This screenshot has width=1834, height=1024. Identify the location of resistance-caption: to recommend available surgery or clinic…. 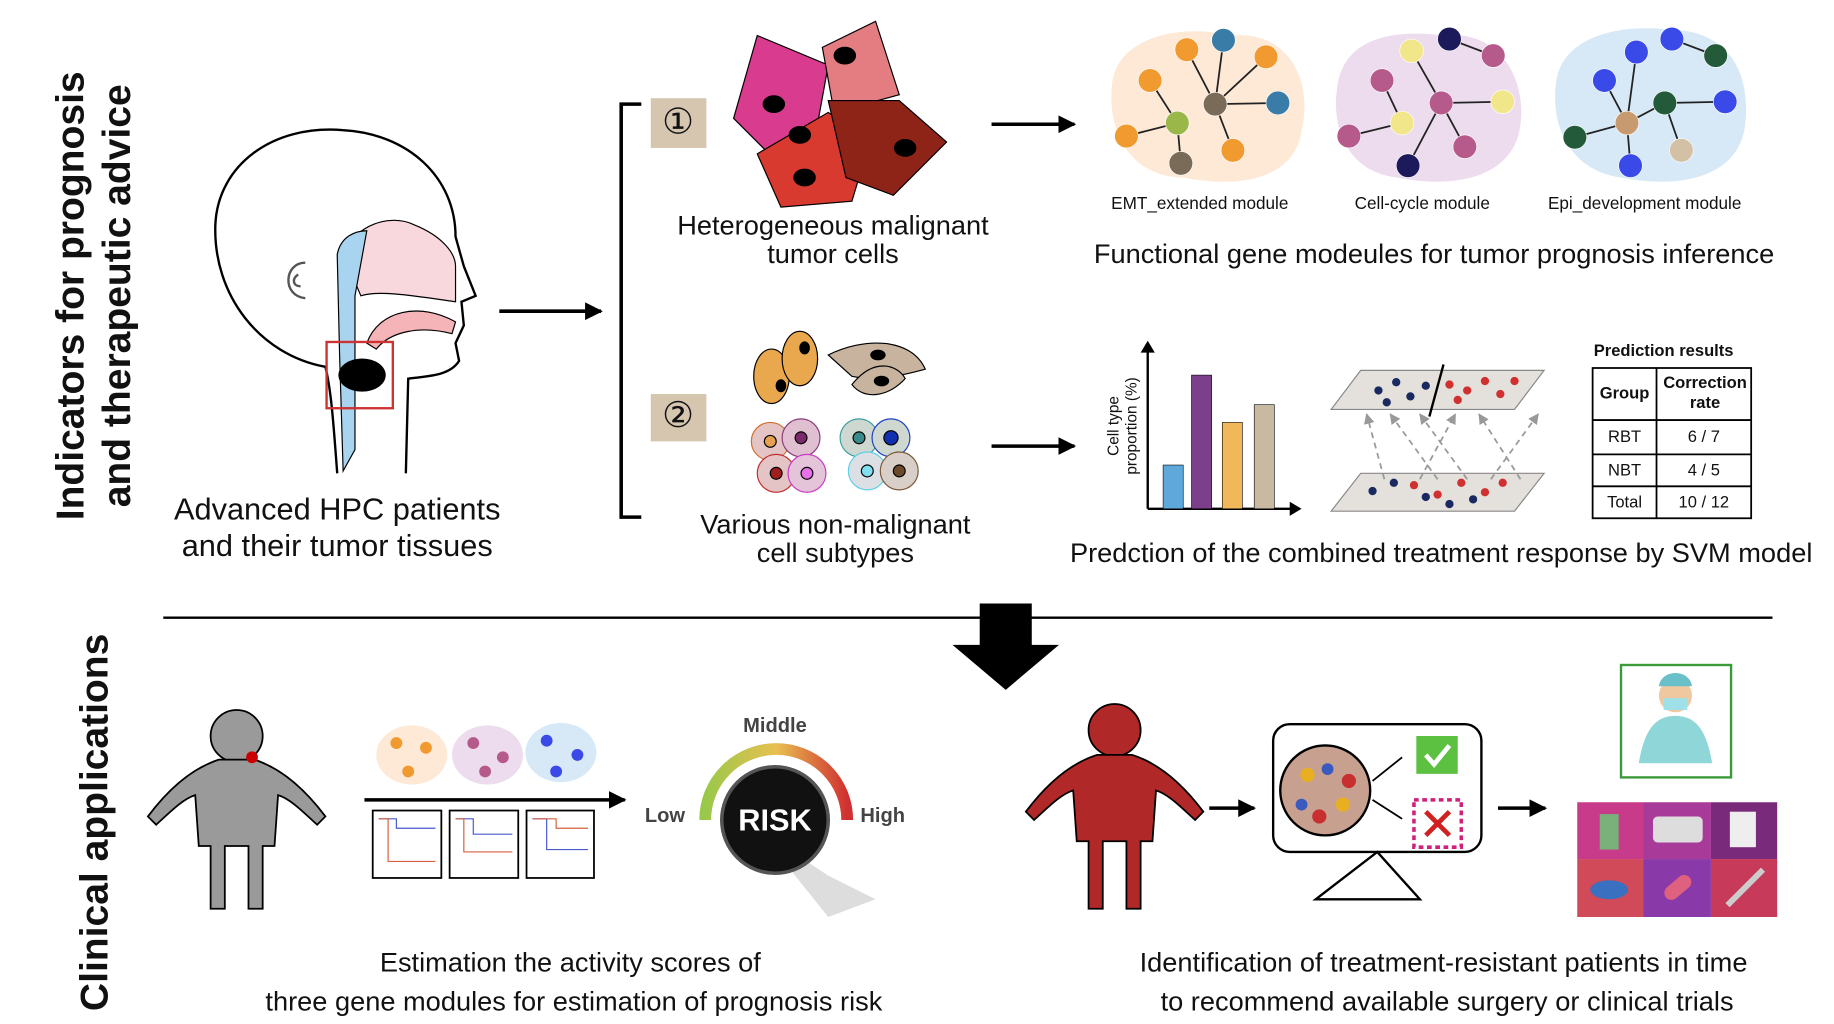
(1447, 1001).